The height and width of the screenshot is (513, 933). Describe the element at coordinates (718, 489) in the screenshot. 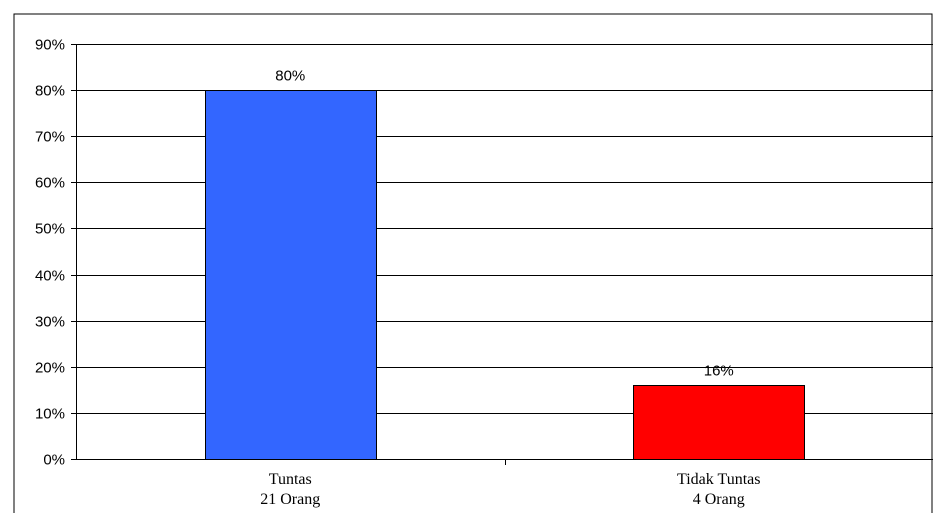

I see `category-label: Tidak Tuntas 4 Orang` at that location.